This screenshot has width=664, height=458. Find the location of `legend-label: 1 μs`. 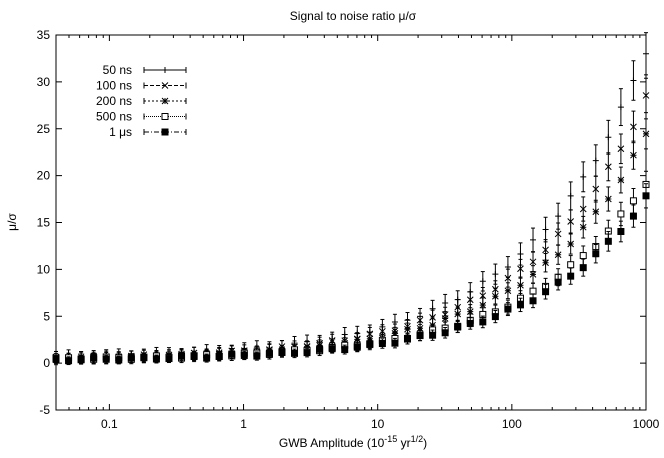

legend-label: 1 μs is located at coordinates (120, 132).